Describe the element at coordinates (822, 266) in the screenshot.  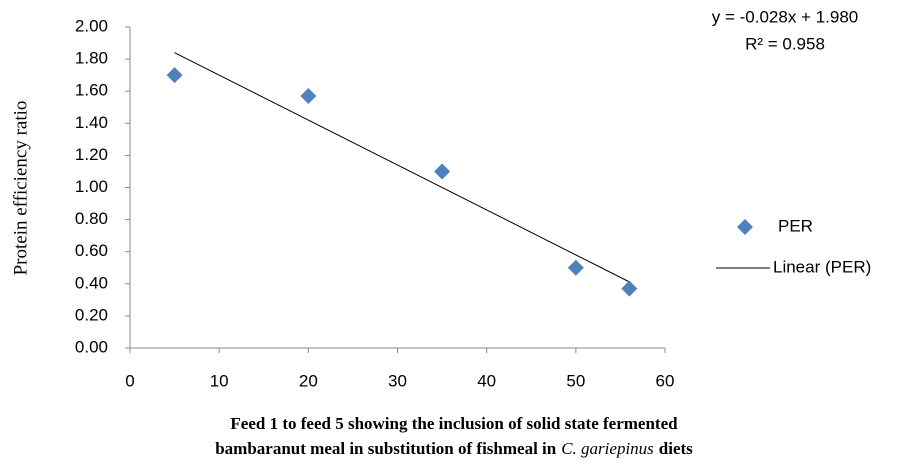
I see `legend-label: Linear (PER)` at that location.